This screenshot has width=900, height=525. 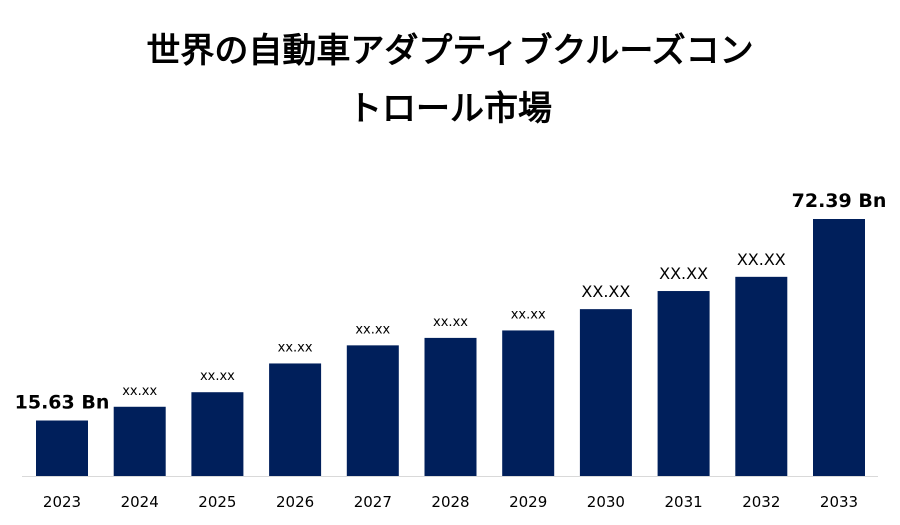 What do you see at coordinates (839, 502) in the screenshot?
I see `x-tick-label-2033: 2033` at bounding box center [839, 502].